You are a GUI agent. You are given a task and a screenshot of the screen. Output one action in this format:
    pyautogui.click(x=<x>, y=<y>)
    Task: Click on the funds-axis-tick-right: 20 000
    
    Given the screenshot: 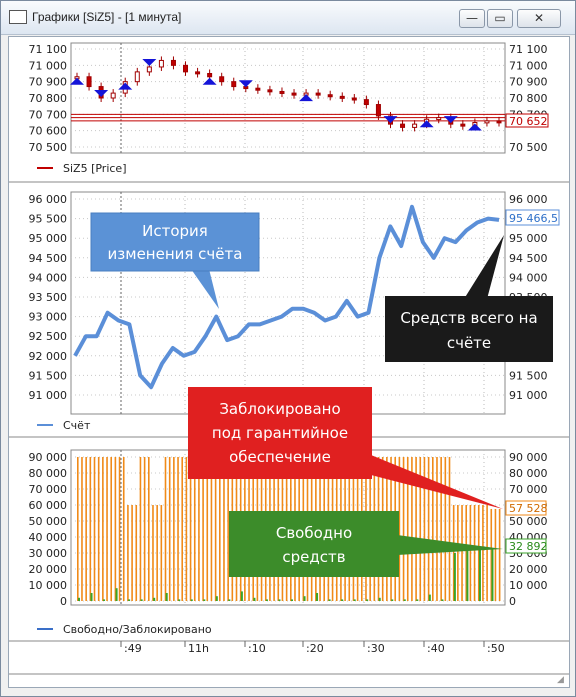 What is the action you would take?
    pyautogui.click(x=528, y=569)
    